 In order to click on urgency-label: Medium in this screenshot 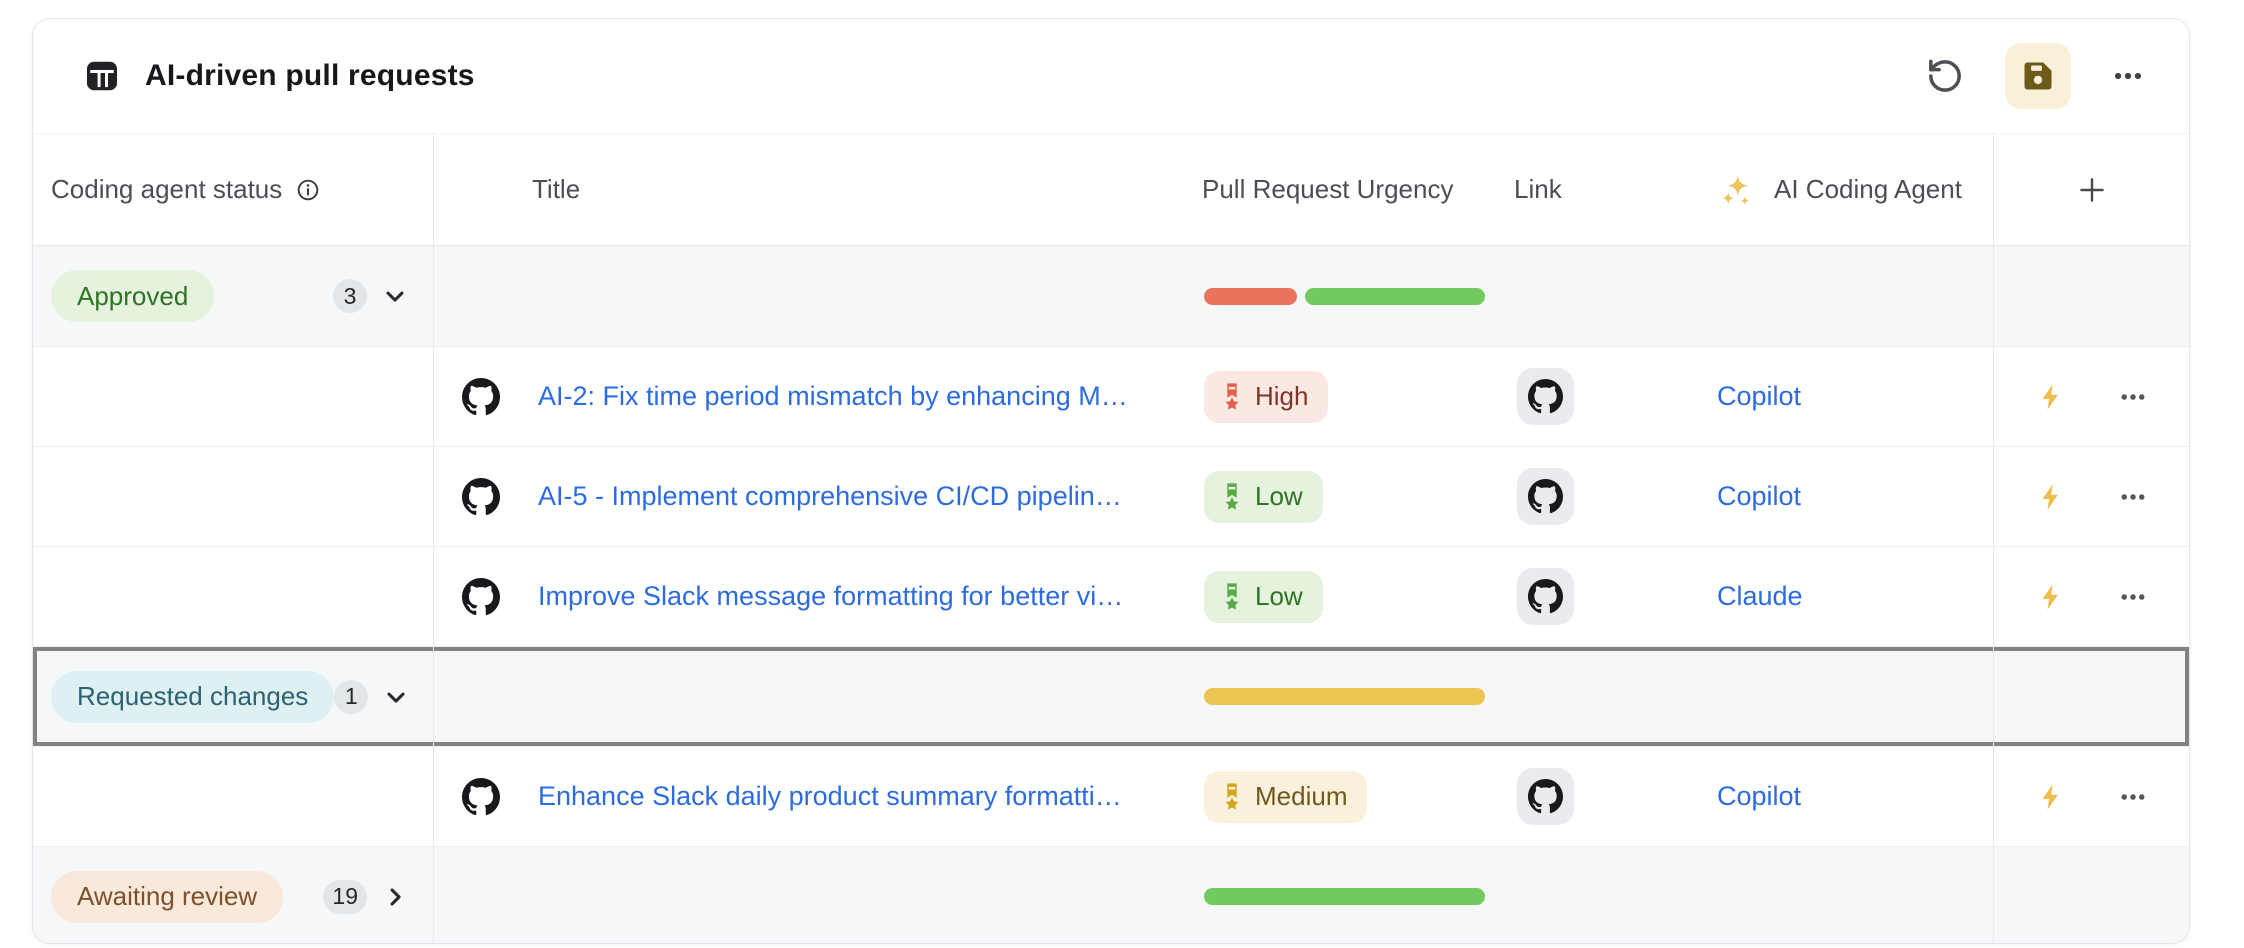, I will do `click(1301, 796)`.